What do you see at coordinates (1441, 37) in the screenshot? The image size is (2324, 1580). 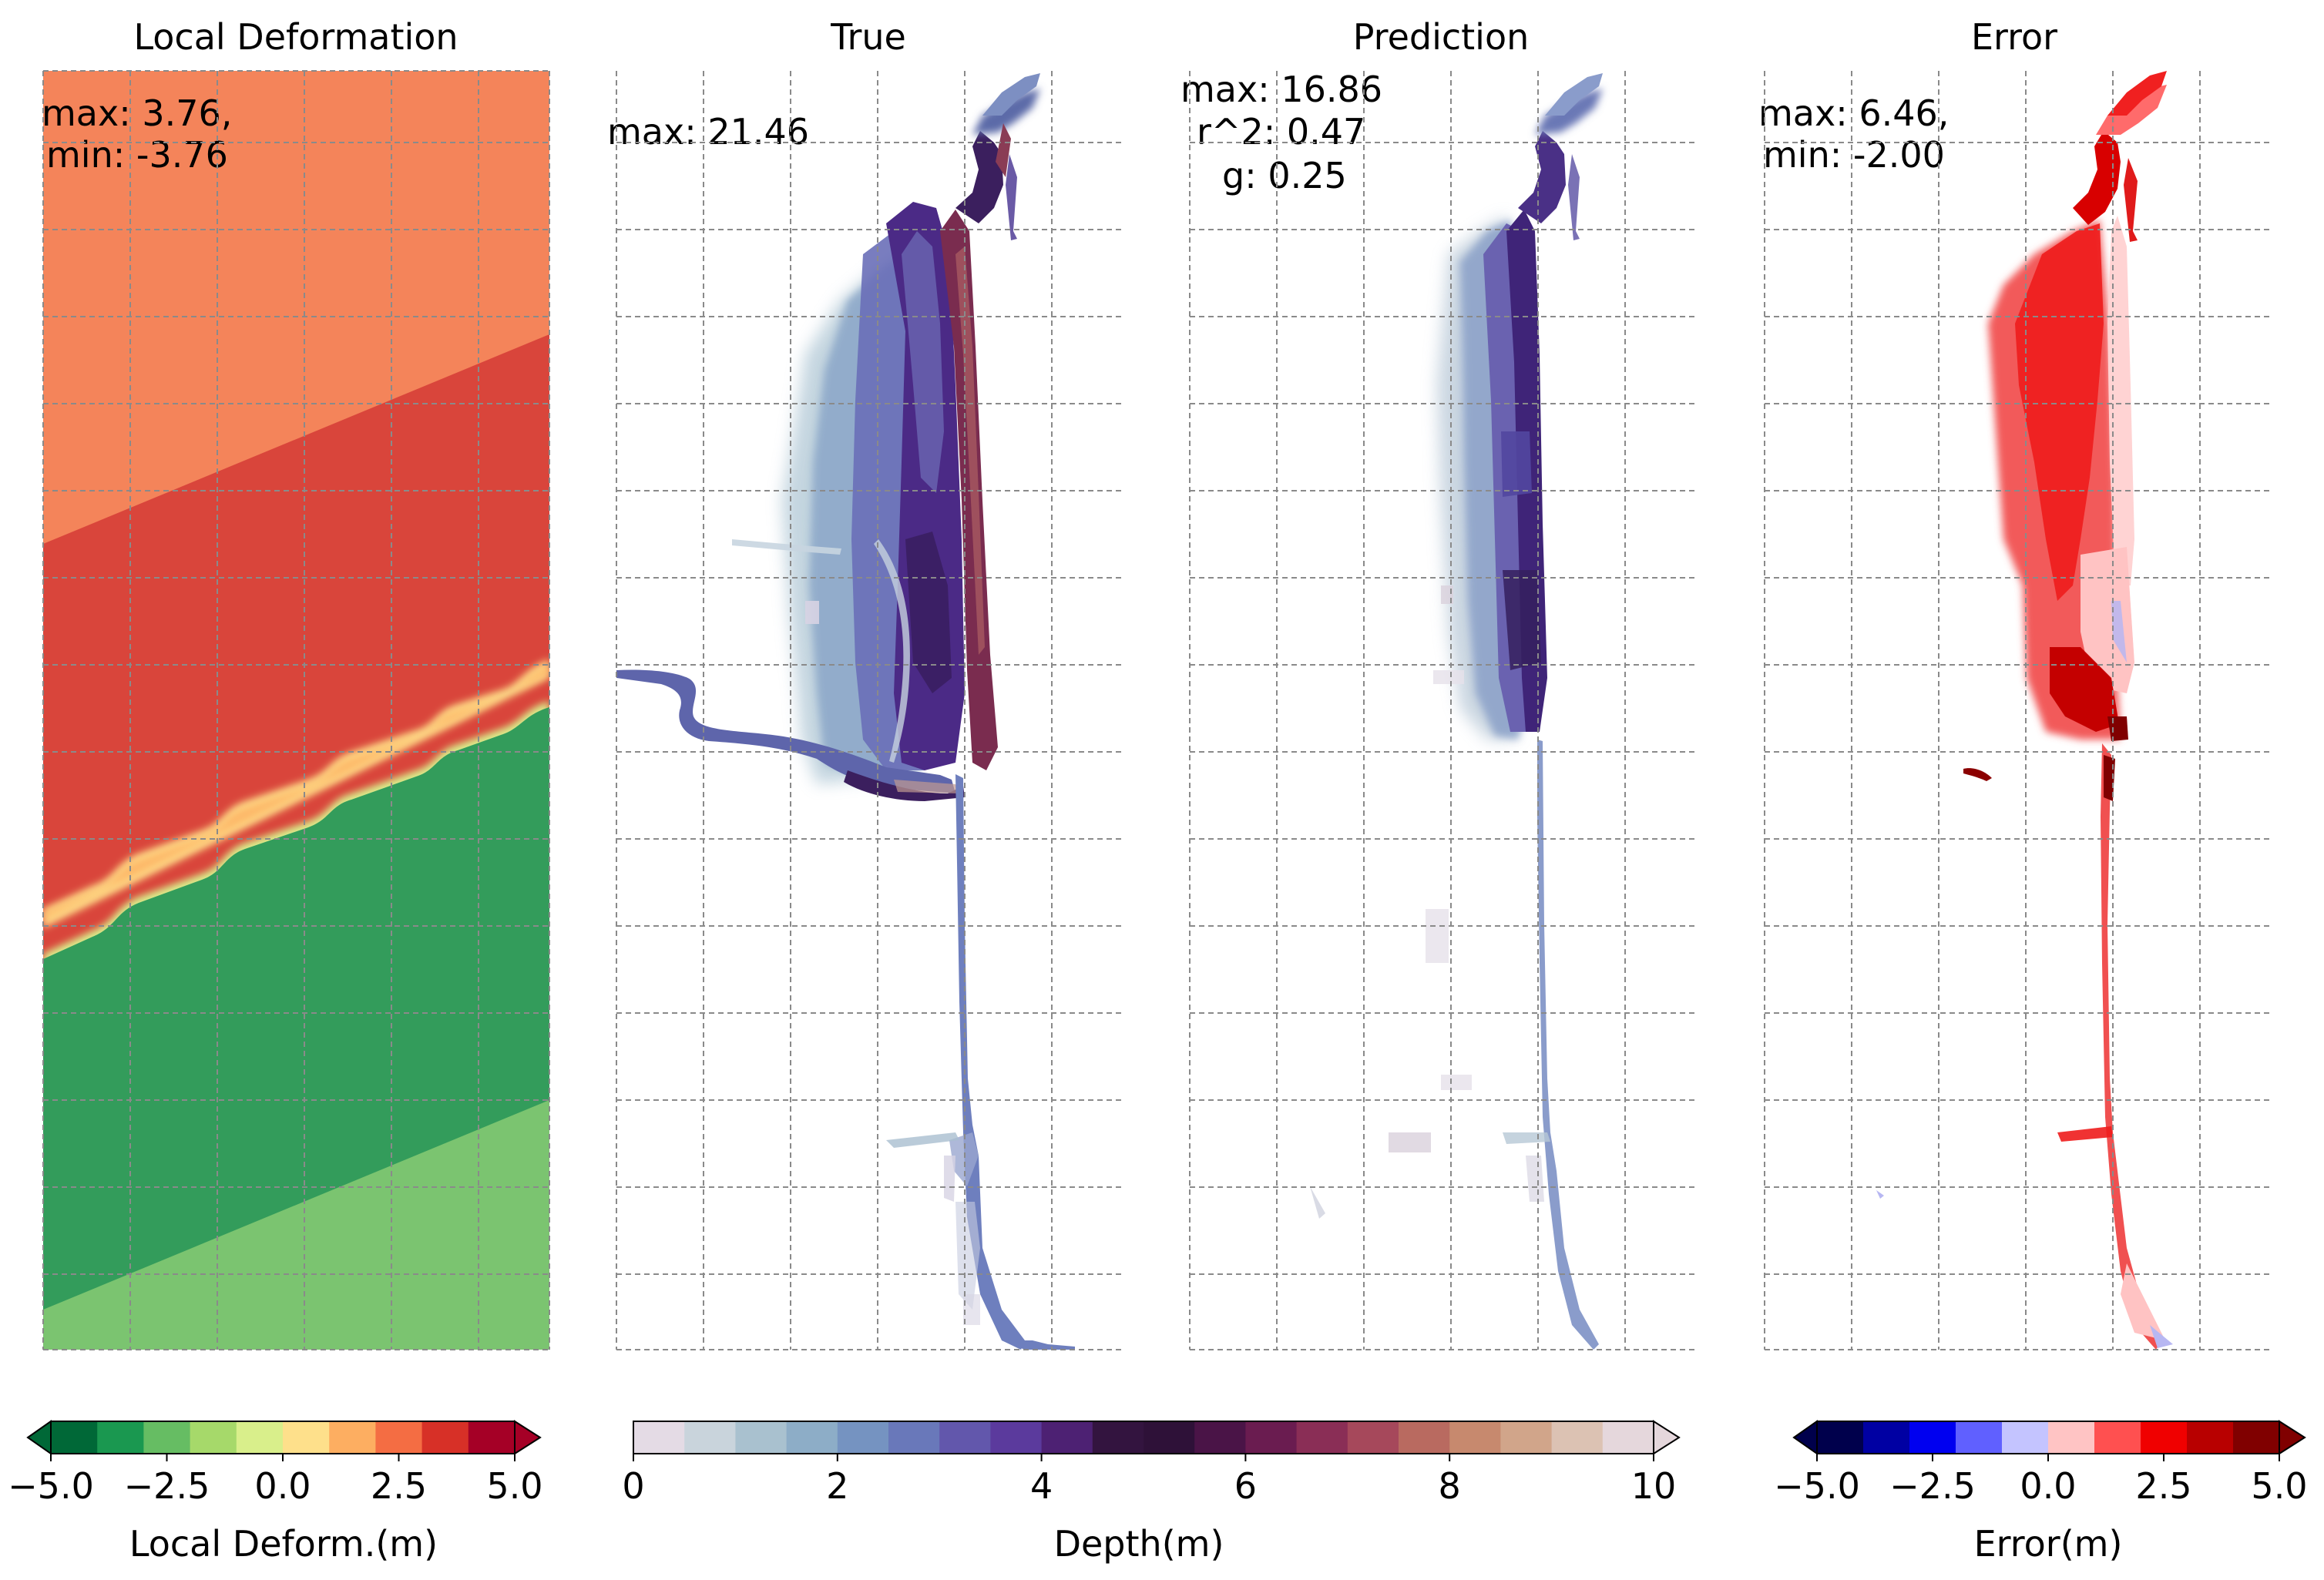 I see `title-prediction: Prediction` at bounding box center [1441, 37].